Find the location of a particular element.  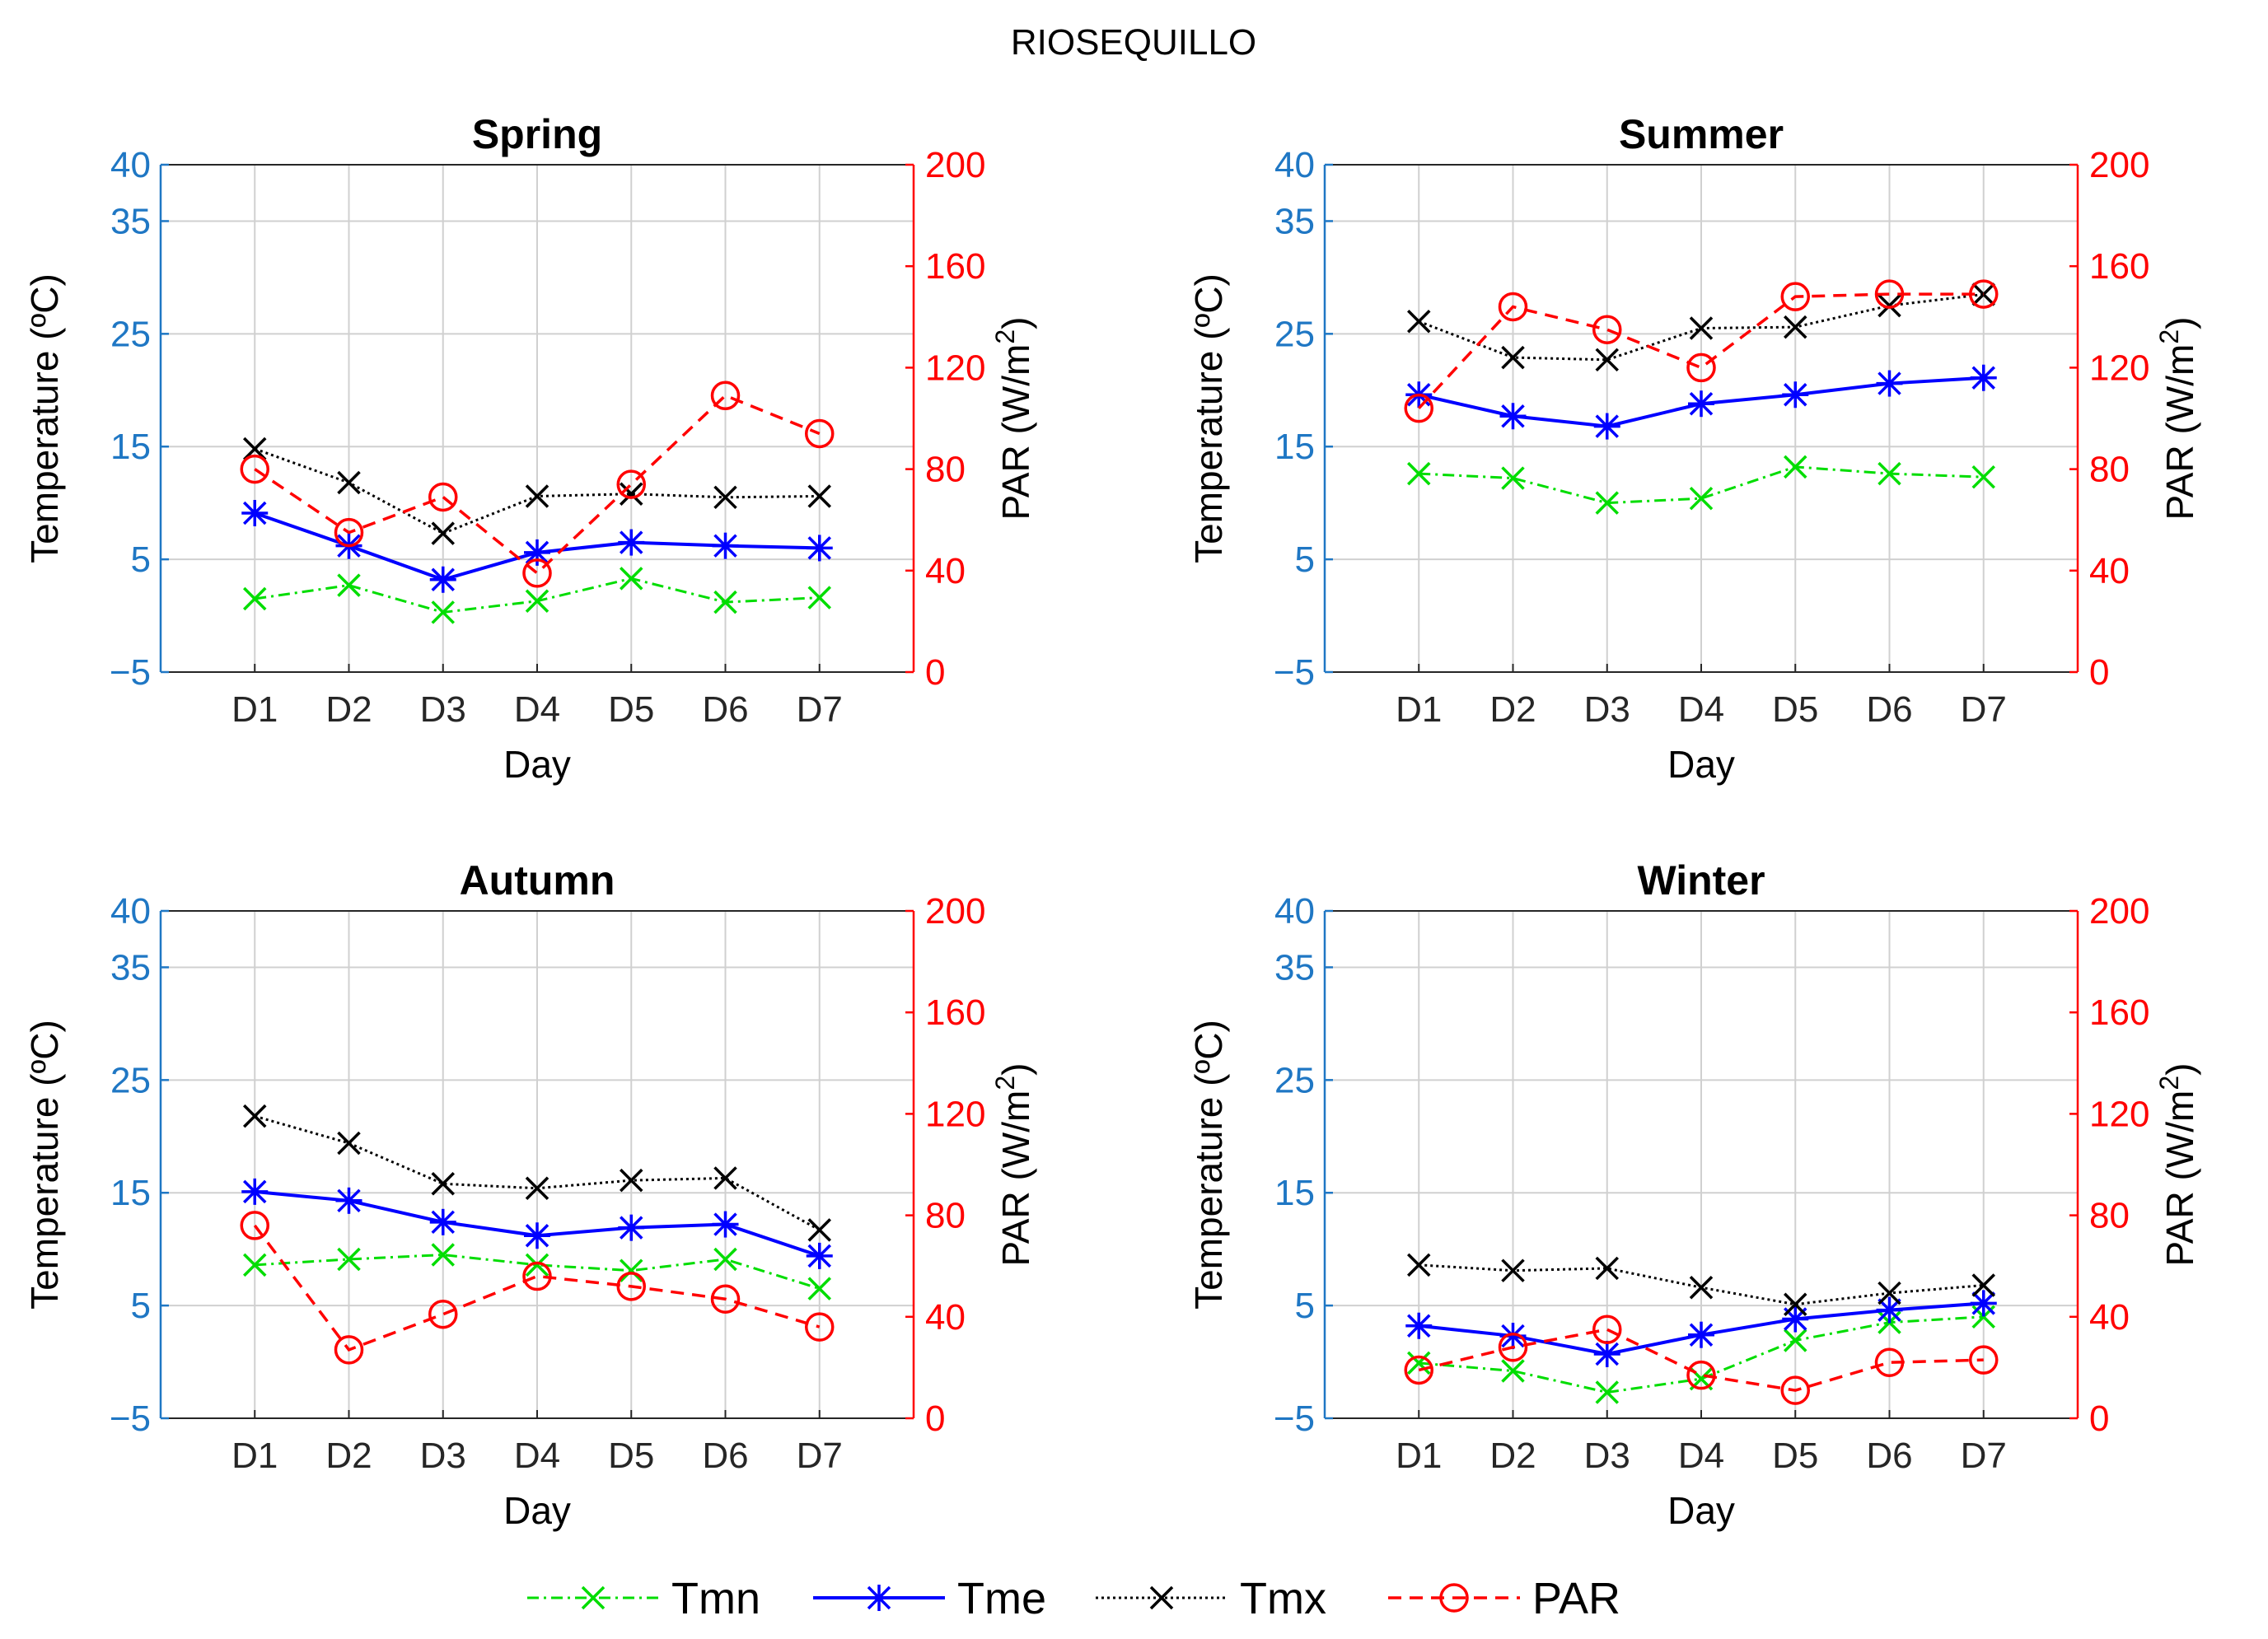

x-tick-label: D4 is located at coordinates (537, 1456).